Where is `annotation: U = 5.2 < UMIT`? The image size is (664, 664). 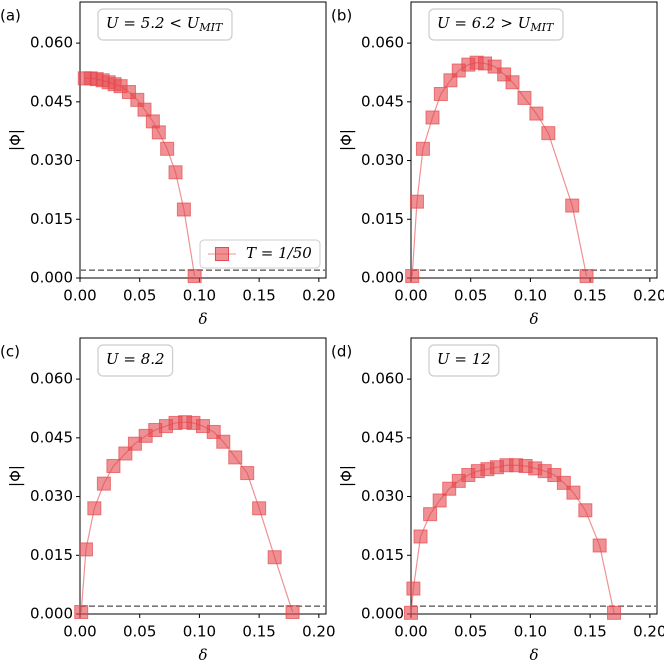
annotation: U = 5.2 < UMIT is located at coordinates (165, 24).